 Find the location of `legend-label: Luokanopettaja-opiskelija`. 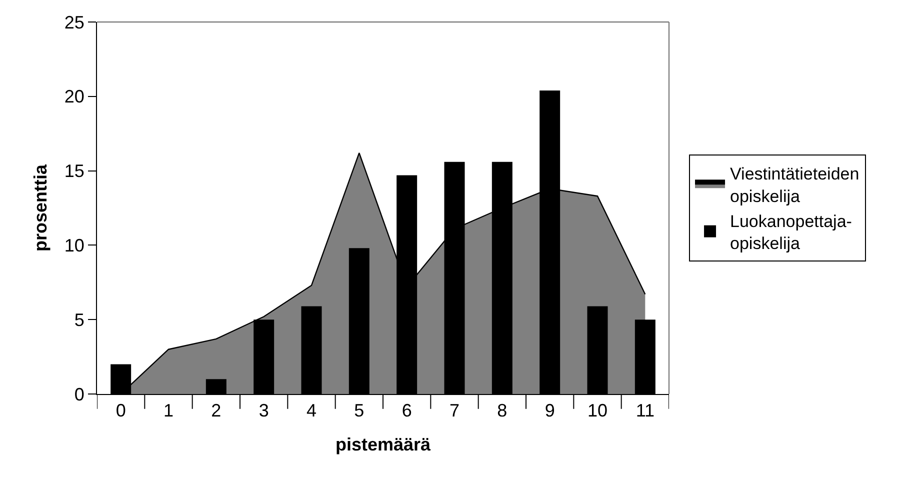

legend-label: Luokanopettaja-opiskelija is located at coordinates (791, 232).